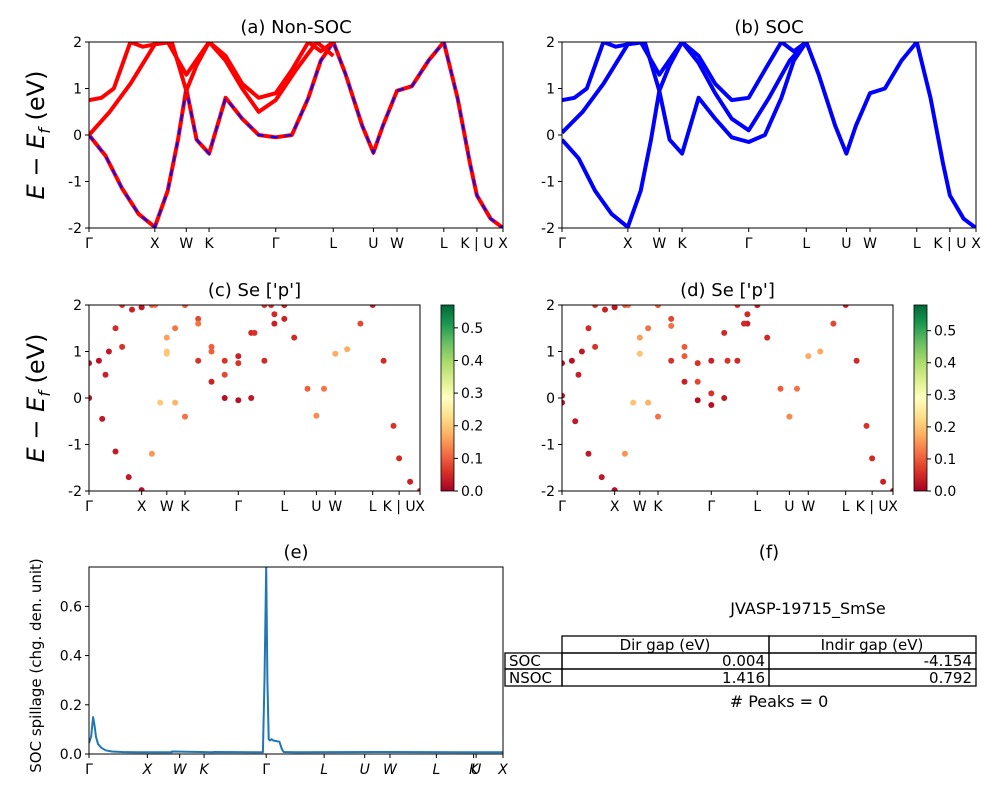 This screenshot has height=800, width=1000. What do you see at coordinates (276, 244) in the screenshot?
I see `xtick-label-a-4: Γ` at bounding box center [276, 244].